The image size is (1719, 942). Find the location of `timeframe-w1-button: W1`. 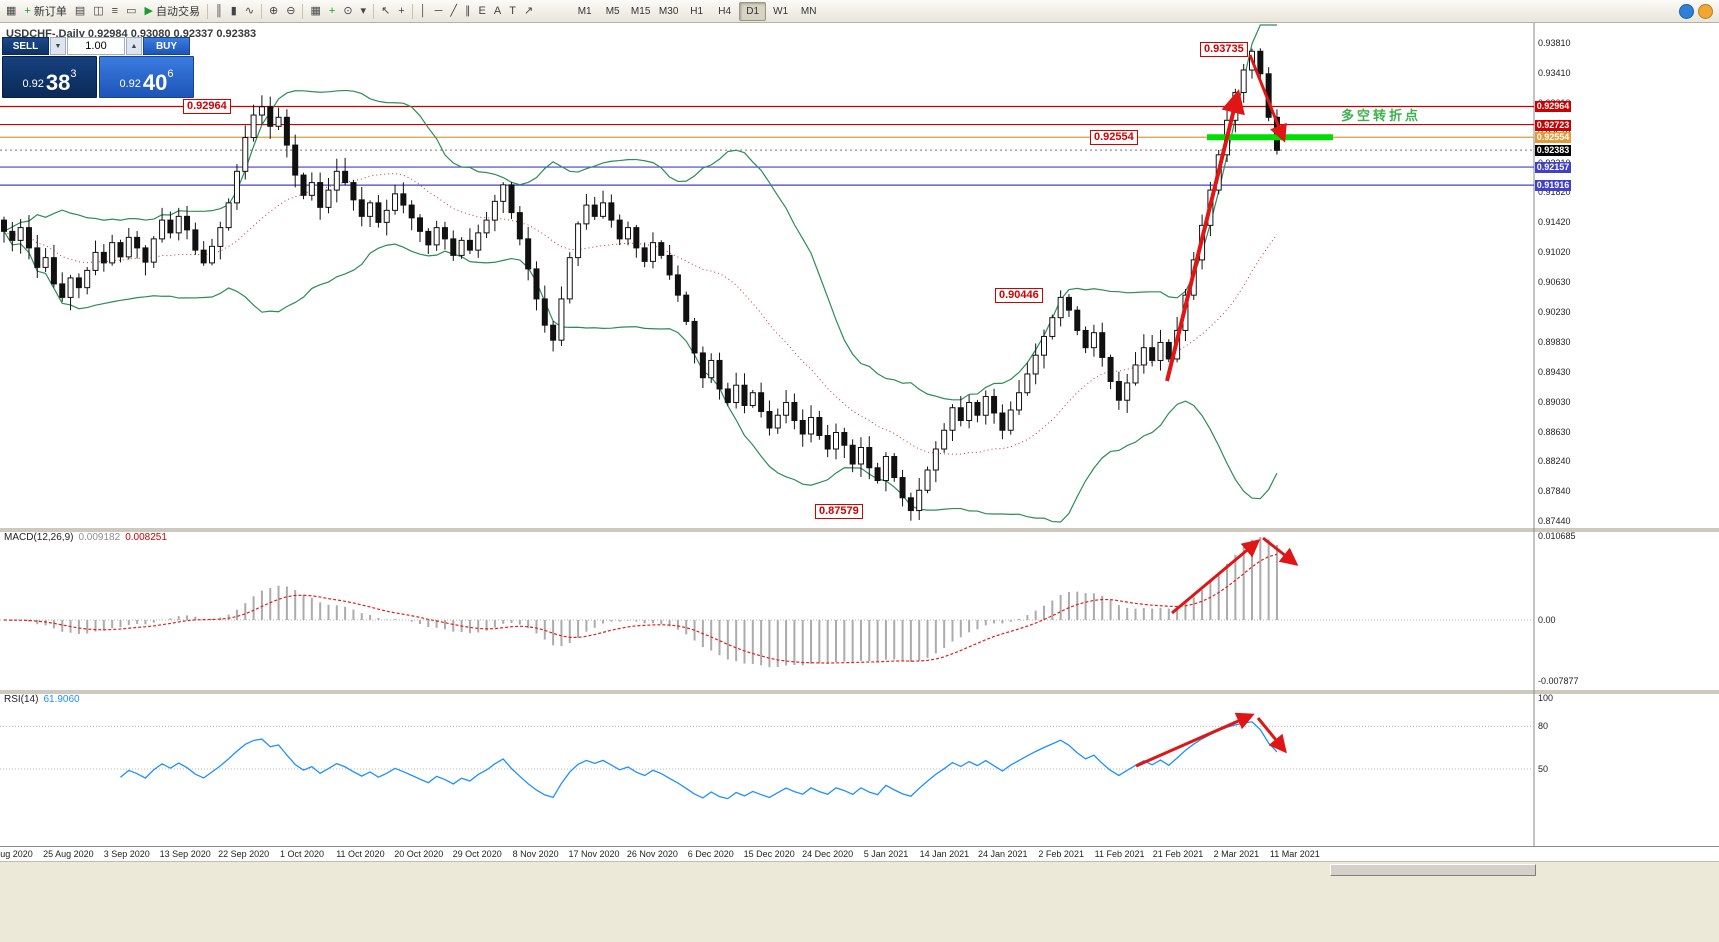

timeframe-w1-button: W1 is located at coordinates (781, 11).